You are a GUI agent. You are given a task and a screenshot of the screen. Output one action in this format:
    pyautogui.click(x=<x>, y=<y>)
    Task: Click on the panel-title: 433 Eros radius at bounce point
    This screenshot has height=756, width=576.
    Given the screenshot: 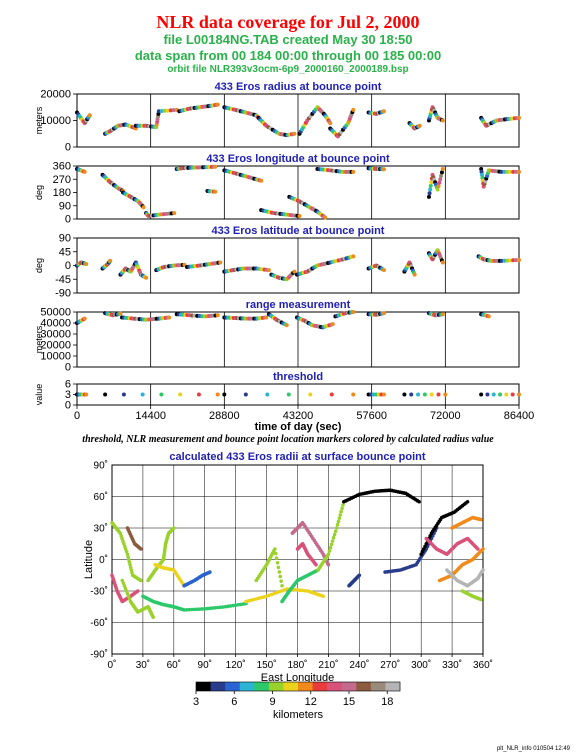 What is the action you would take?
    pyautogui.click(x=298, y=87)
    